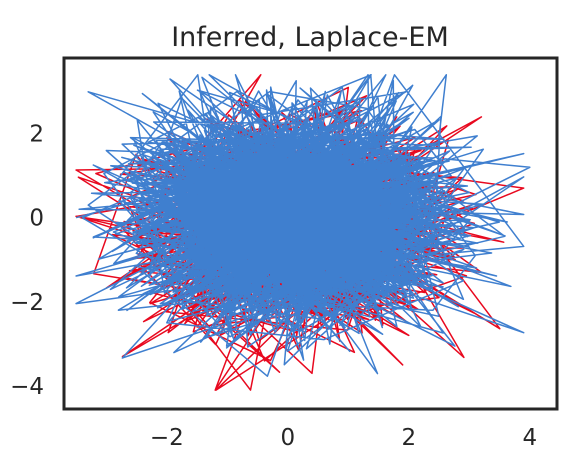  I want to click on chart-title: Inferred, Laplace-EM, so click(310, 37).